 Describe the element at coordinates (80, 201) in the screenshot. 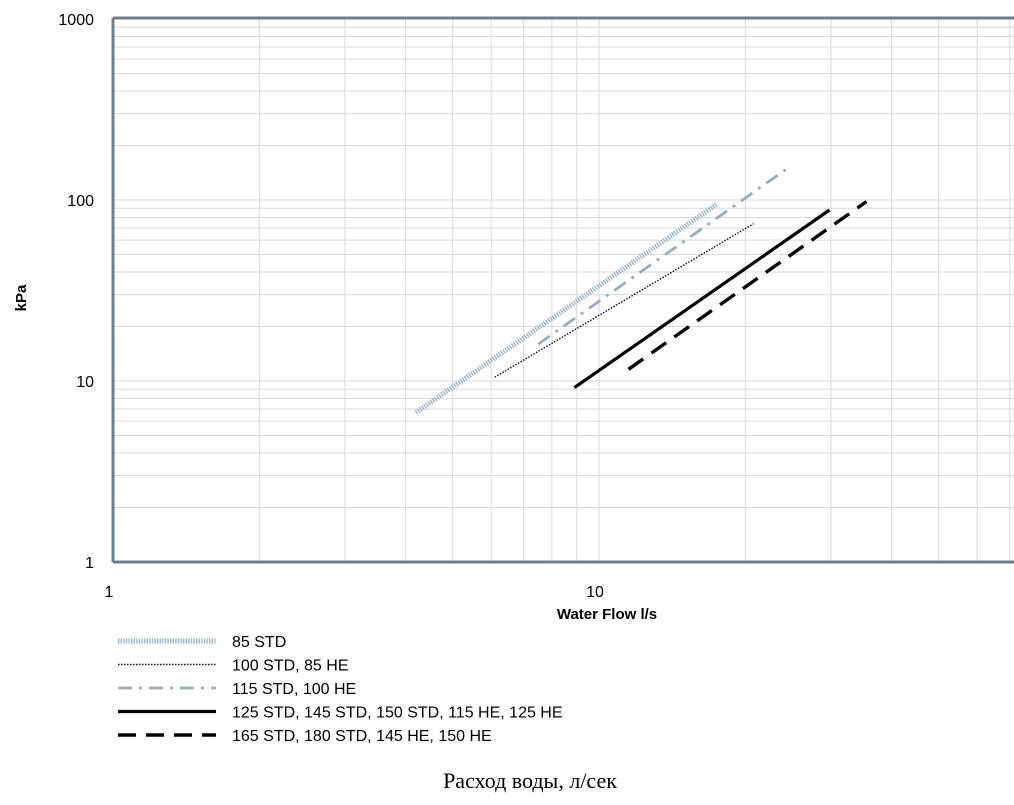

I see `y-tick-label: 100` at that location.